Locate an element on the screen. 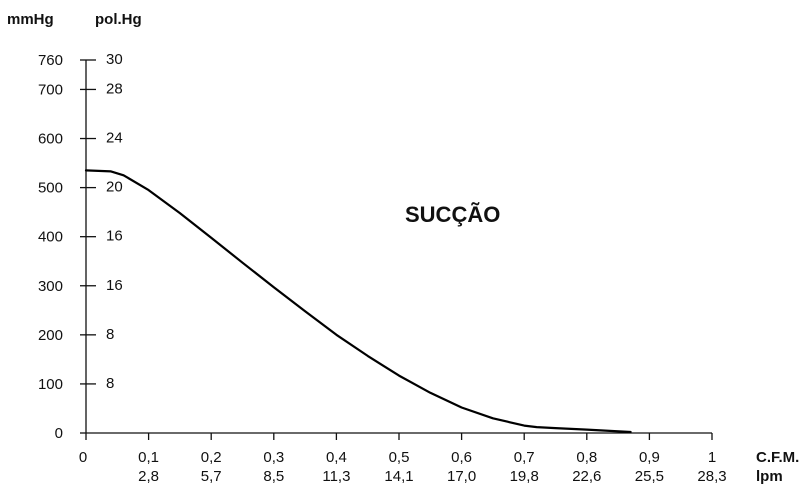 This screenshot has width=812, height=488. x-tick-cfm-label: 0,1 is located at coordinates (148, 457).